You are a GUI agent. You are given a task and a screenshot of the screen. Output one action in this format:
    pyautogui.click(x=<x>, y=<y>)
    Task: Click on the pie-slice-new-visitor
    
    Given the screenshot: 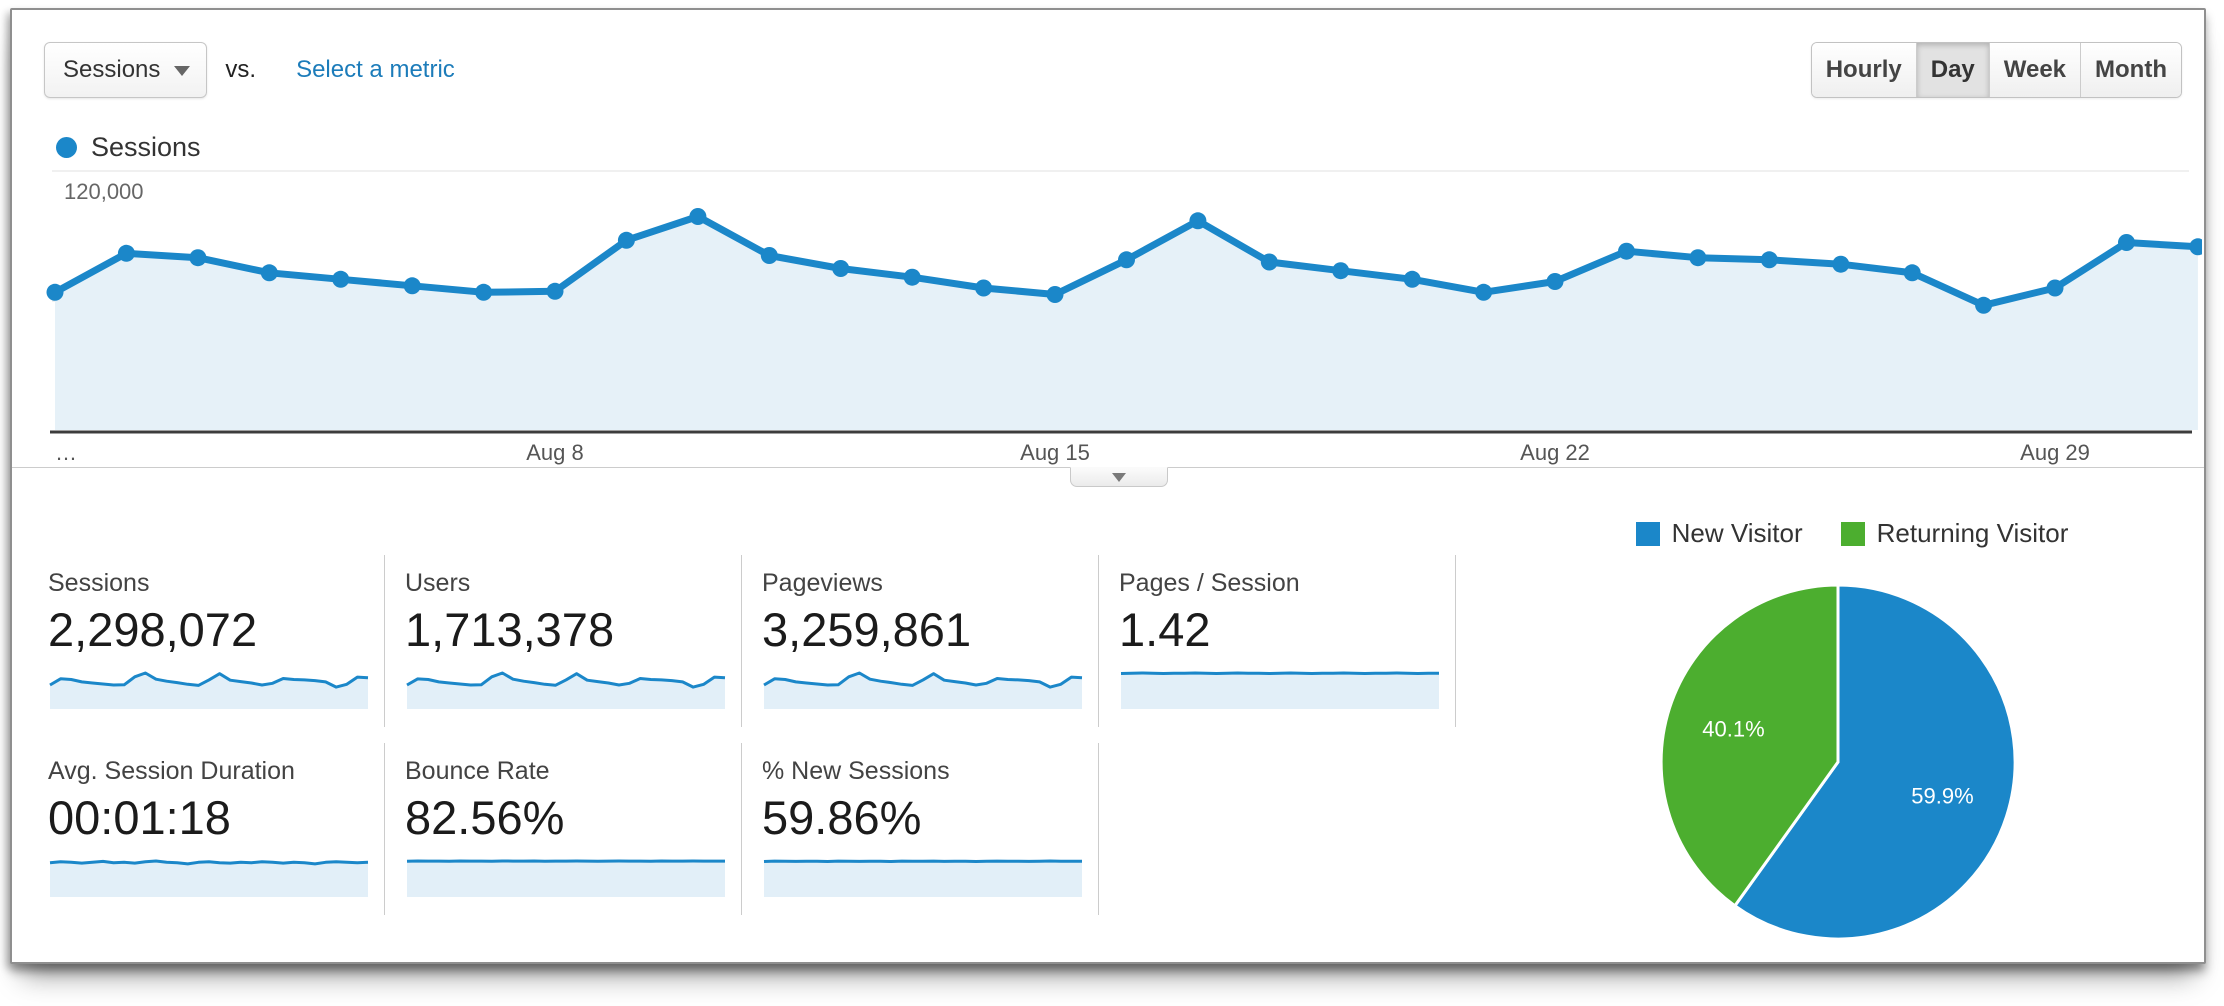 What is the action you would take?
    pyautogui.click(x=1874, y=762)
    